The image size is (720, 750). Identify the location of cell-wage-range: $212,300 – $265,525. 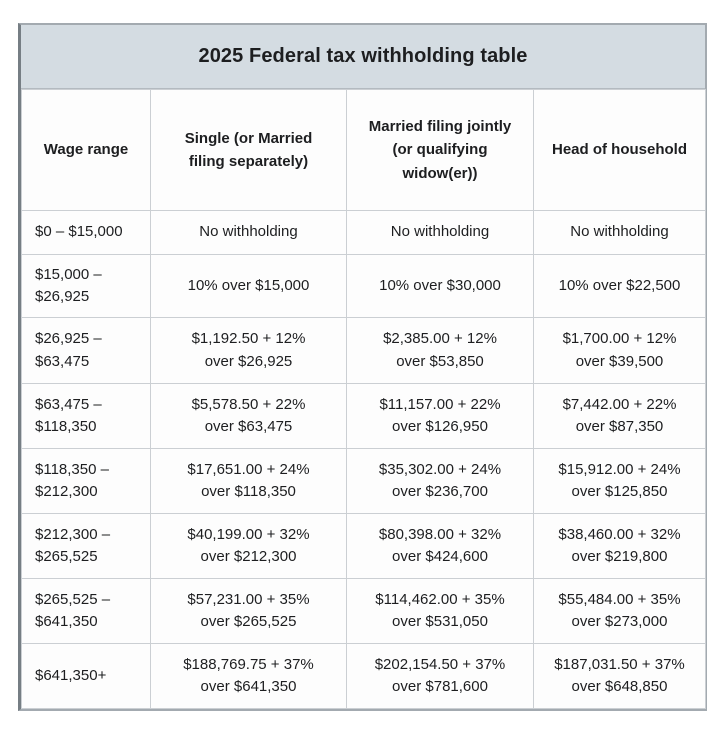
(86, 546).